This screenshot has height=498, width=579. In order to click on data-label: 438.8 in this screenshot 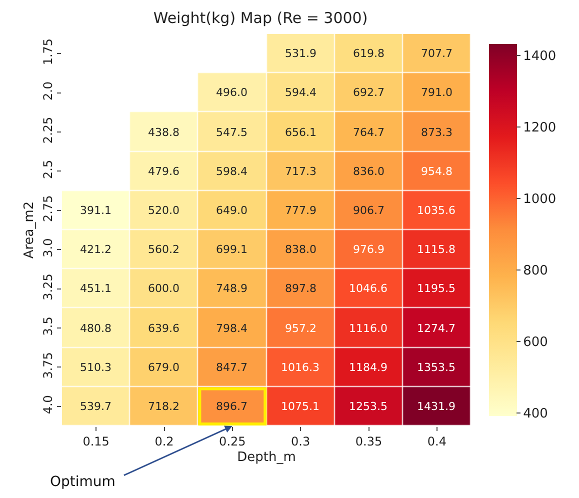, I will do `click(164, 132)`.